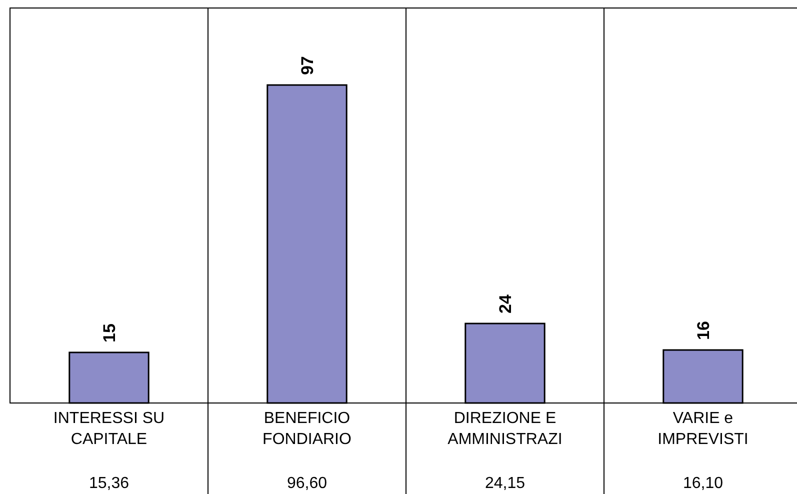 Image resolution: width=797 pixels, height=494 pixels. I want to click on x-tick-label: DIREZIONE E AMMINISTRAZI, so click(505, 429).